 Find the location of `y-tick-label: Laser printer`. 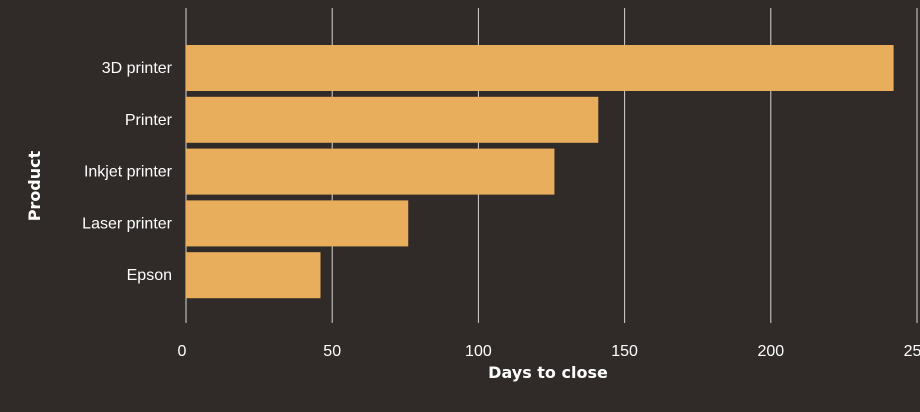

y-tick-label: Laser printer is located at coordinates (127, 223).